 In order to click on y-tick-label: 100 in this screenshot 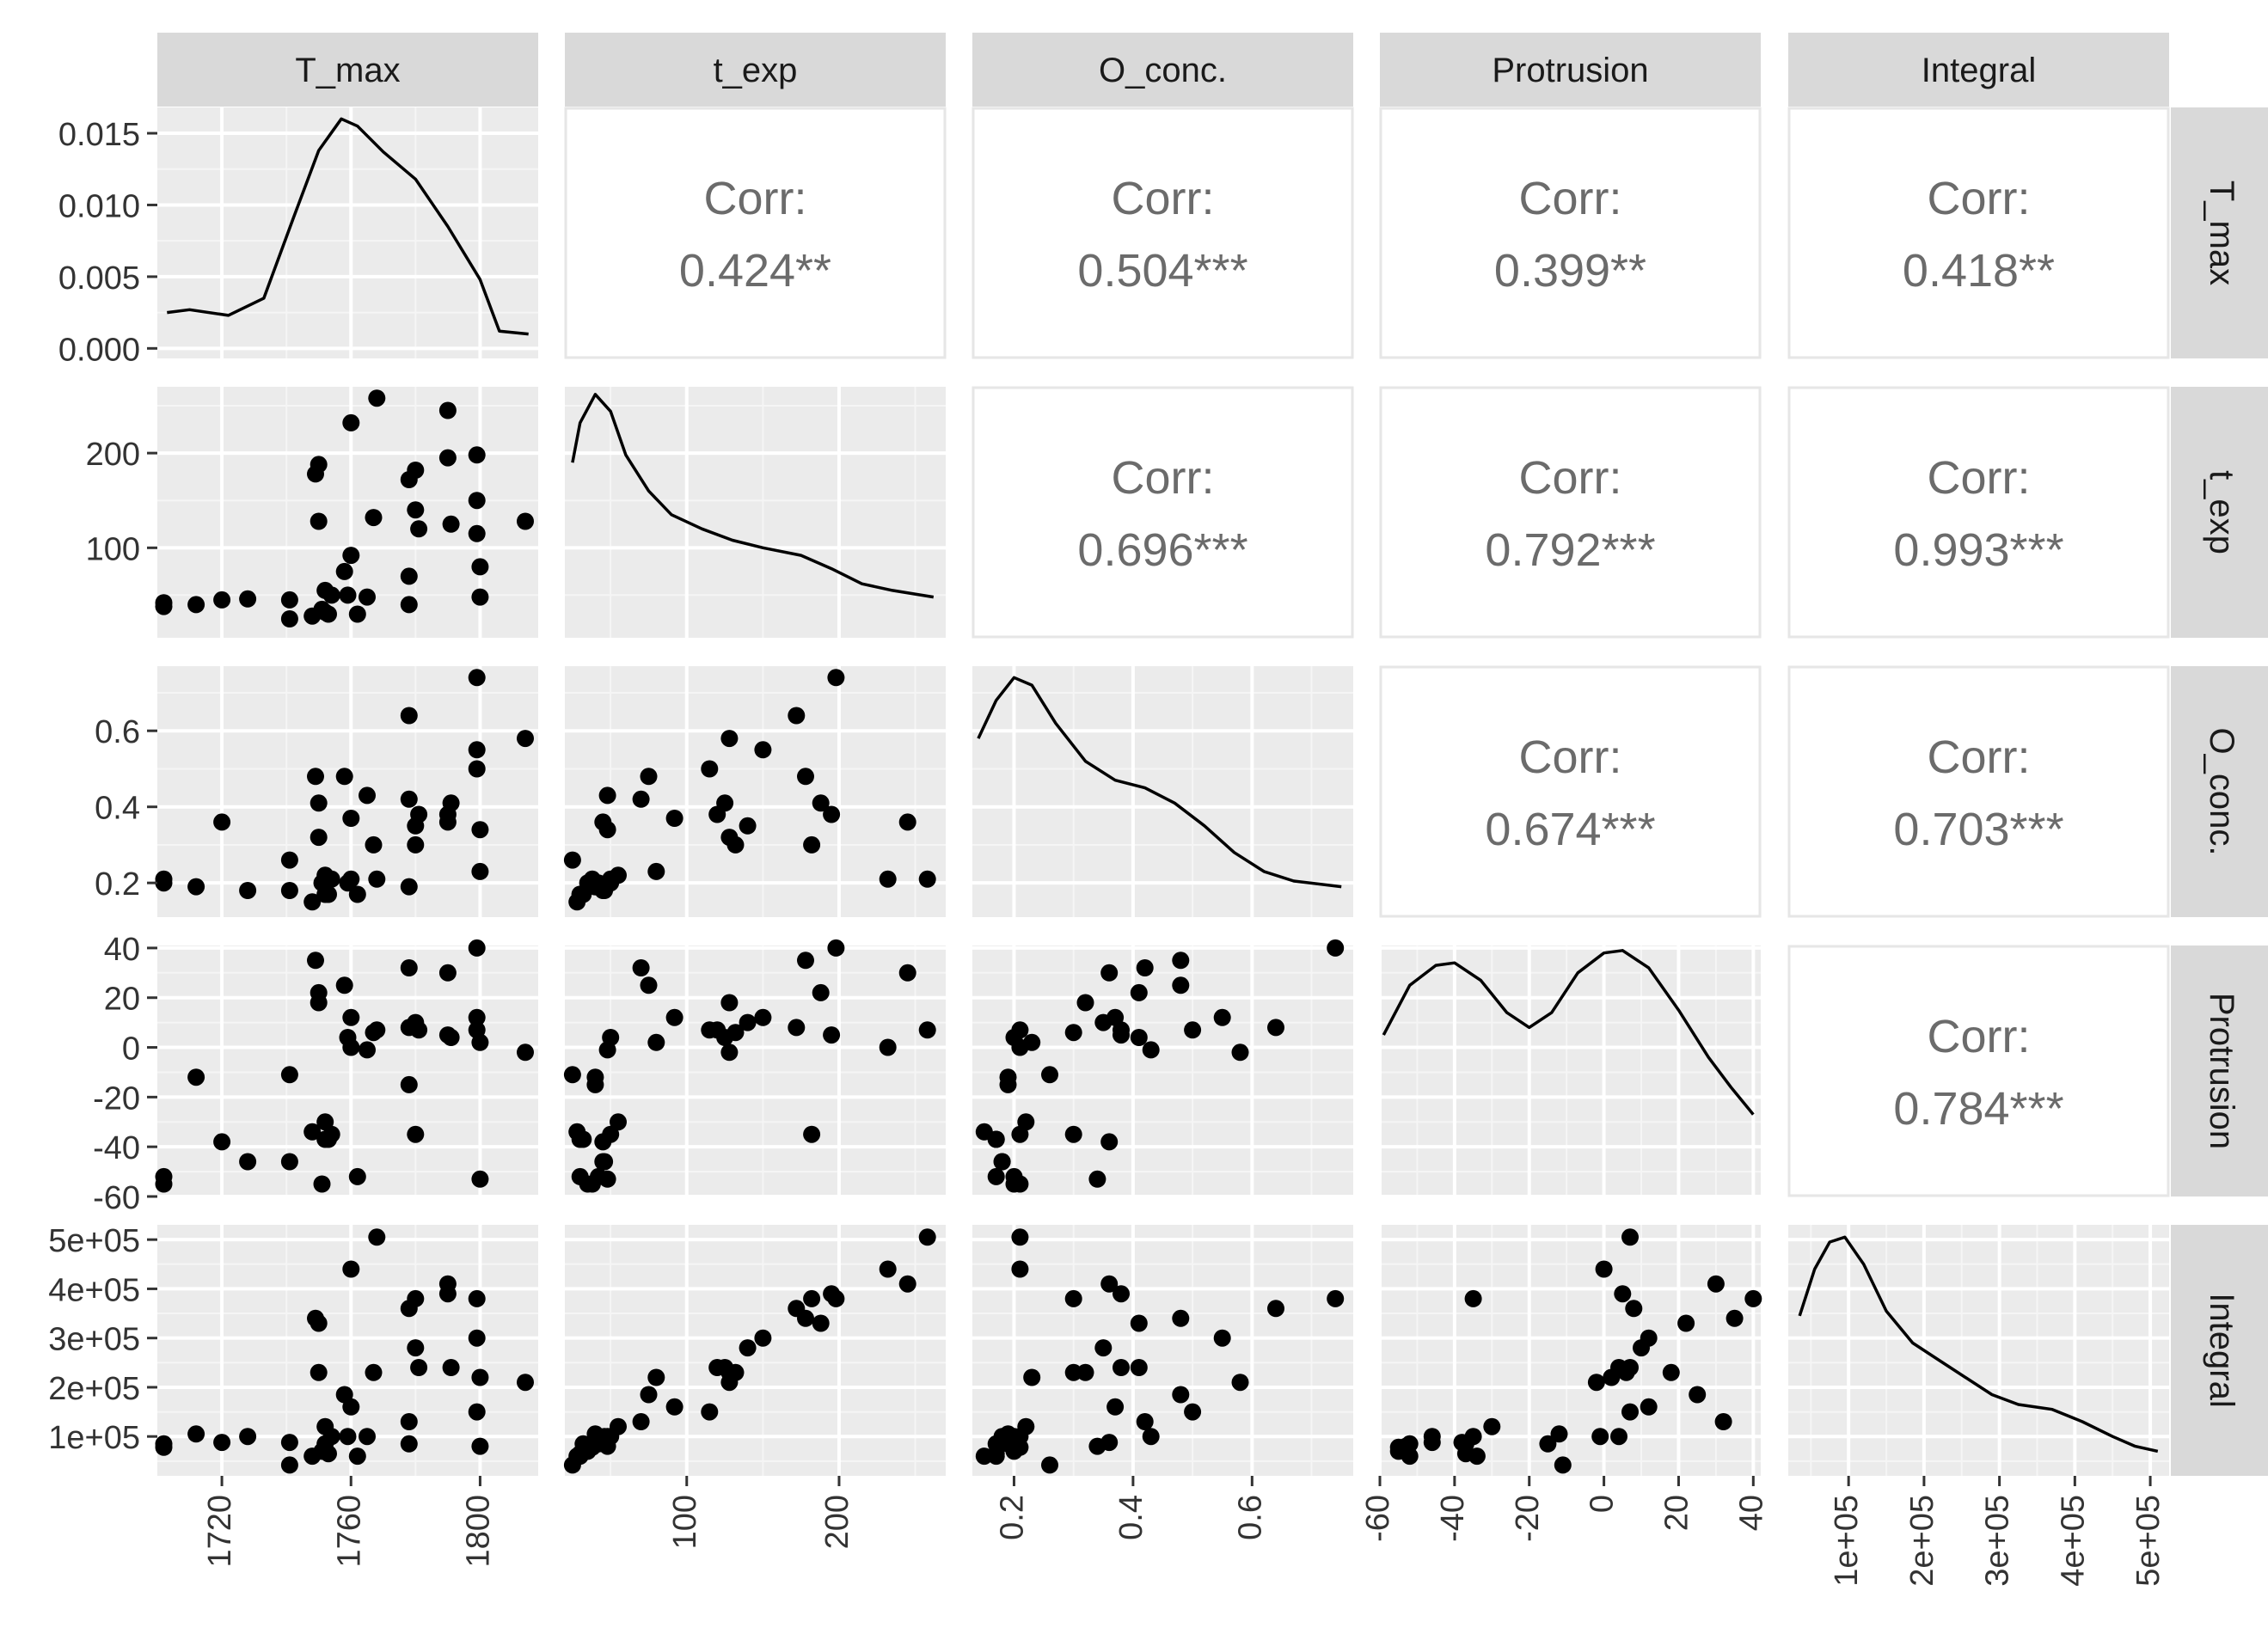, I will do `click(113, 549)`.